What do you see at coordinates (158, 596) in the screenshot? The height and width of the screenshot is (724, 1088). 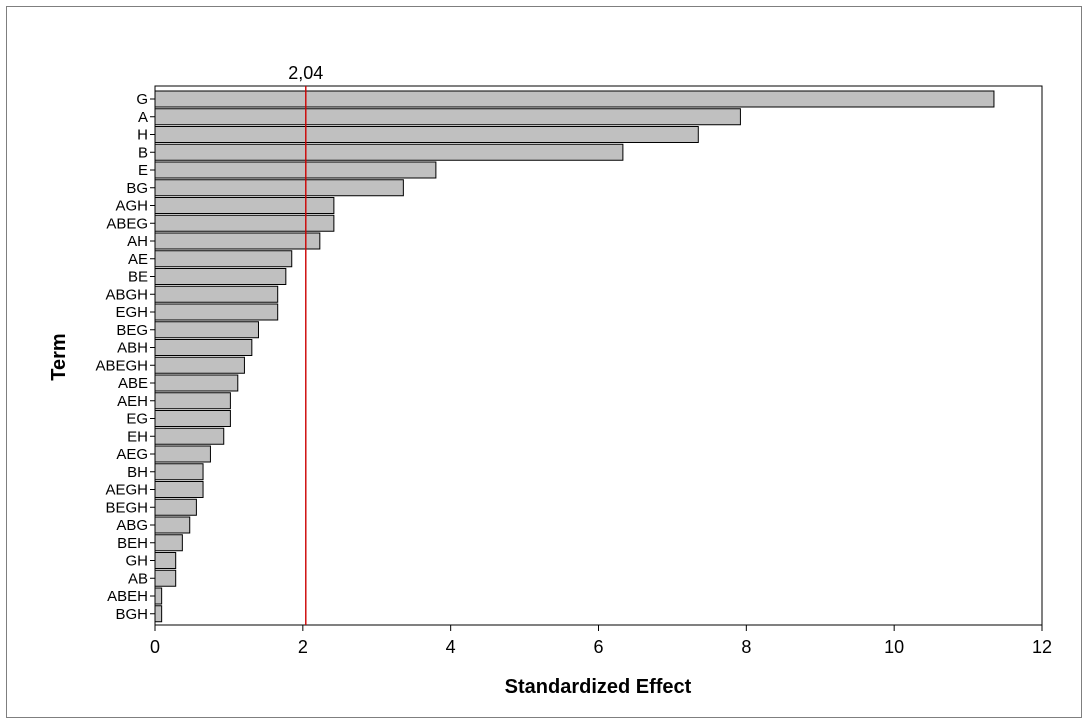 I see `bar-abeh` at bounding box center [158, 596].